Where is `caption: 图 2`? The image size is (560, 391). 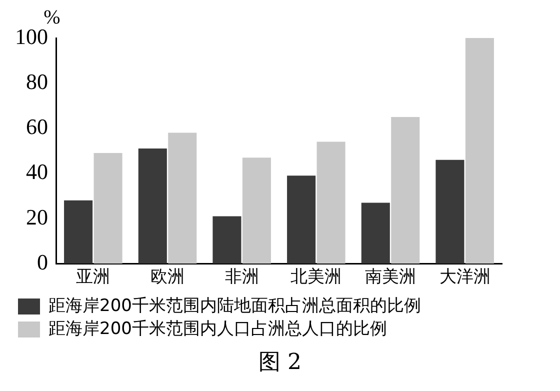
caption: 图 2 is located at coordinates (280, 363).